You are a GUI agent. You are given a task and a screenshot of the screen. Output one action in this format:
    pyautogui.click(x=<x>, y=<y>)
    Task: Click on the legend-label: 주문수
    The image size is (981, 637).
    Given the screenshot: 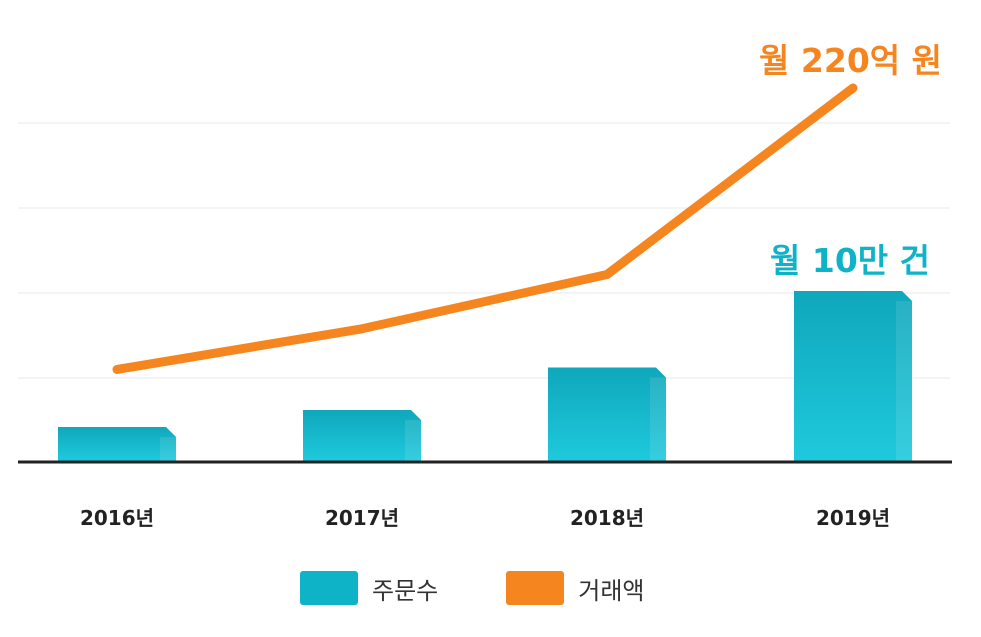 What is the action you would take?
    pyautogui.click(x=405, y=590)
    